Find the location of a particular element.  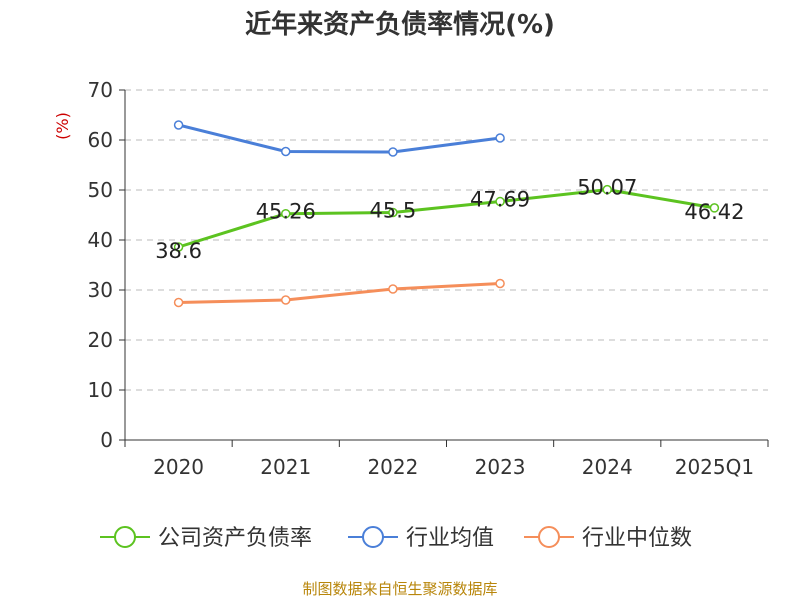

legend: 公司资产负债率 行业均值 行业中位数 is located at coordinates (396, 538).